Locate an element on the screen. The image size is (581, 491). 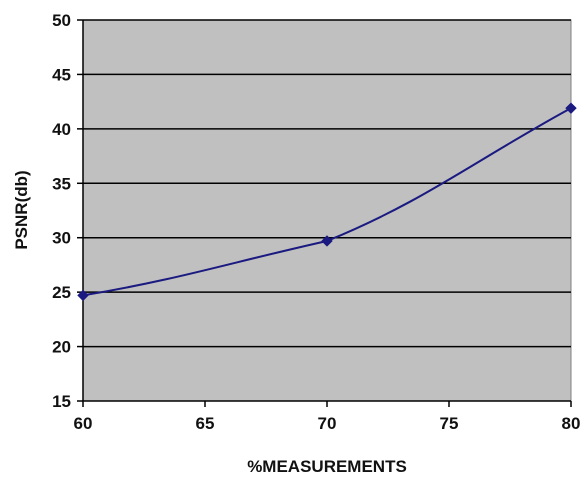
xtick-label-70: 70 is located at coordinates (327, 423).